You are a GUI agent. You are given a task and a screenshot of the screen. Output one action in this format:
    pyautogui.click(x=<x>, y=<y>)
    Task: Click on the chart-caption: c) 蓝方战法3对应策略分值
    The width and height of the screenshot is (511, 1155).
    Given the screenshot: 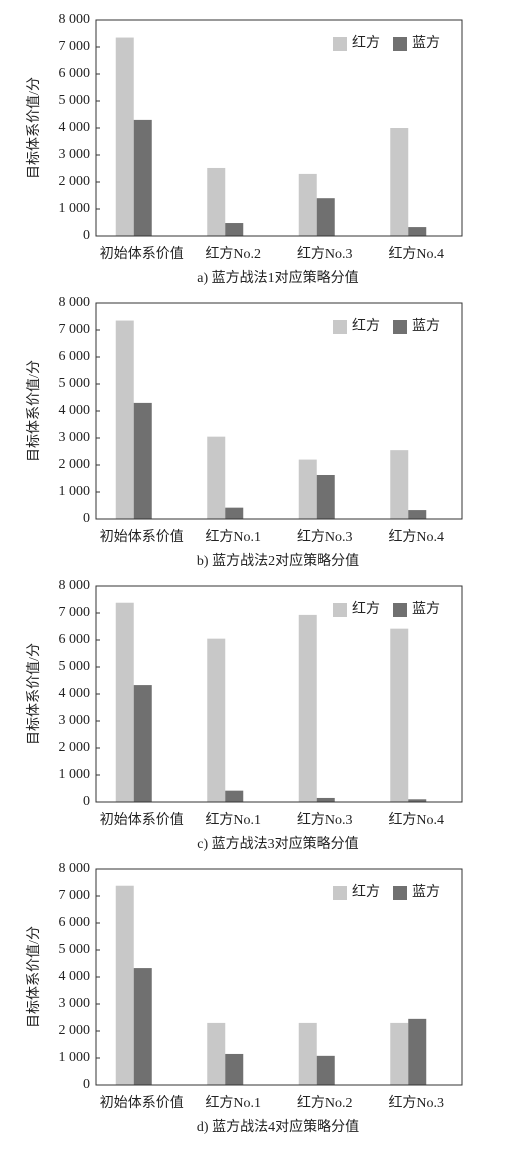 What is the action you would take?
    pyautogui.click(x=277, y=843)
    